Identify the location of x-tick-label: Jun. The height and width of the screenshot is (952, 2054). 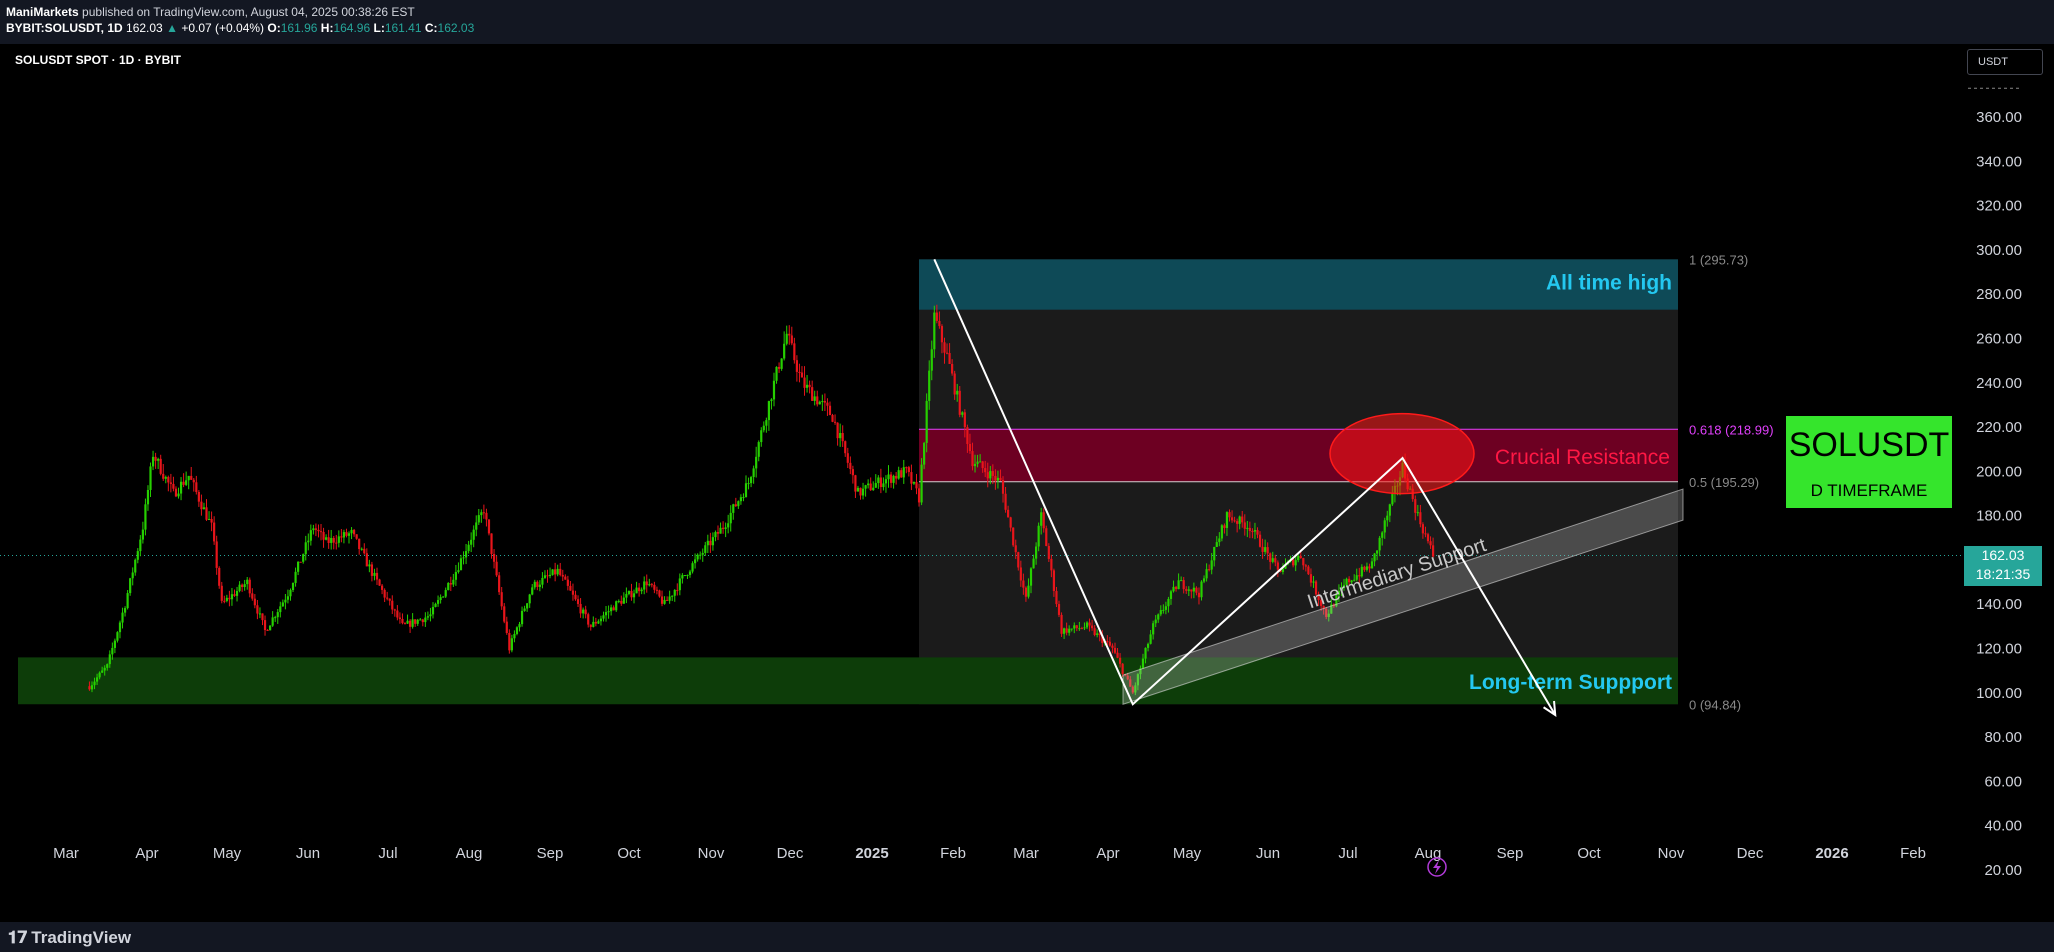
(308, 853).